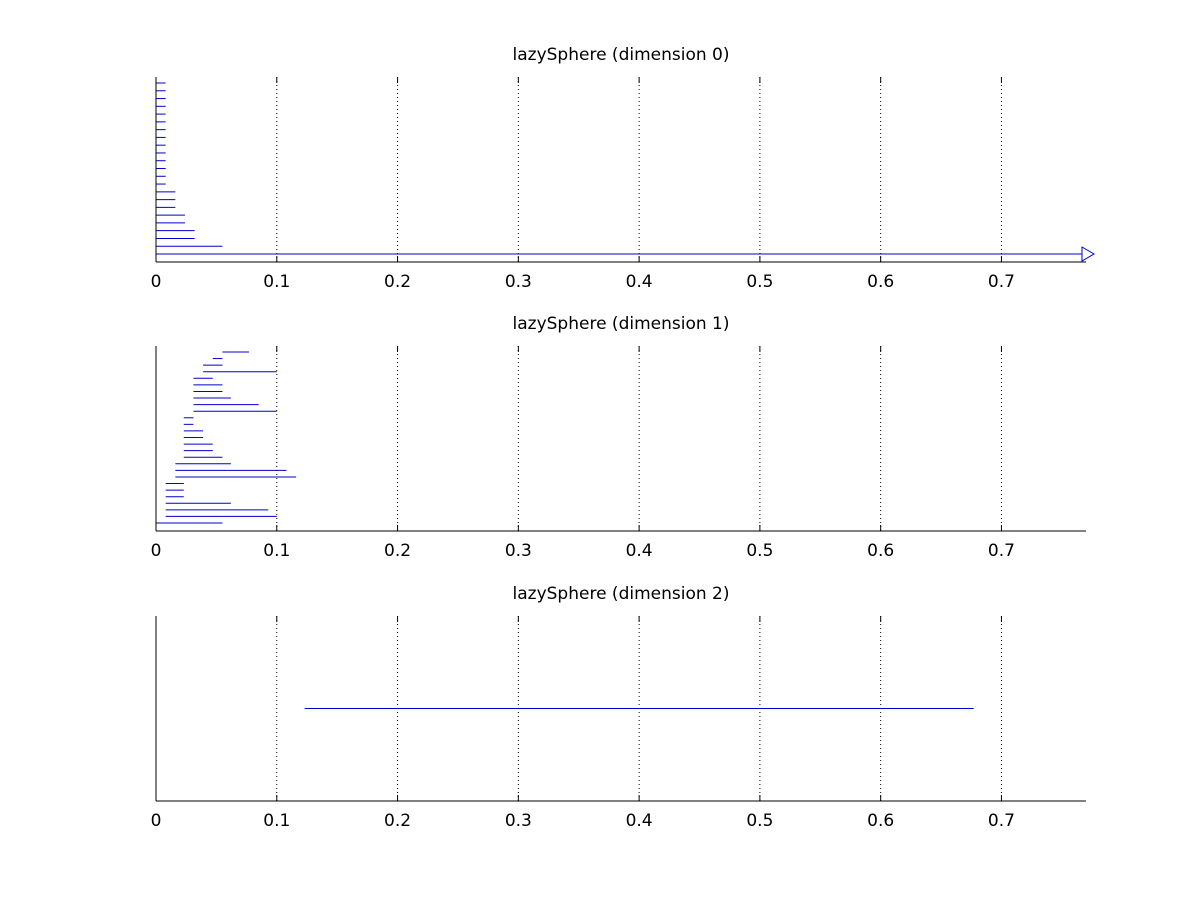 This screenshot has width=1200, height=900. I want to click on chart-title: lazySphere (dimension 1), so click(621, 324).